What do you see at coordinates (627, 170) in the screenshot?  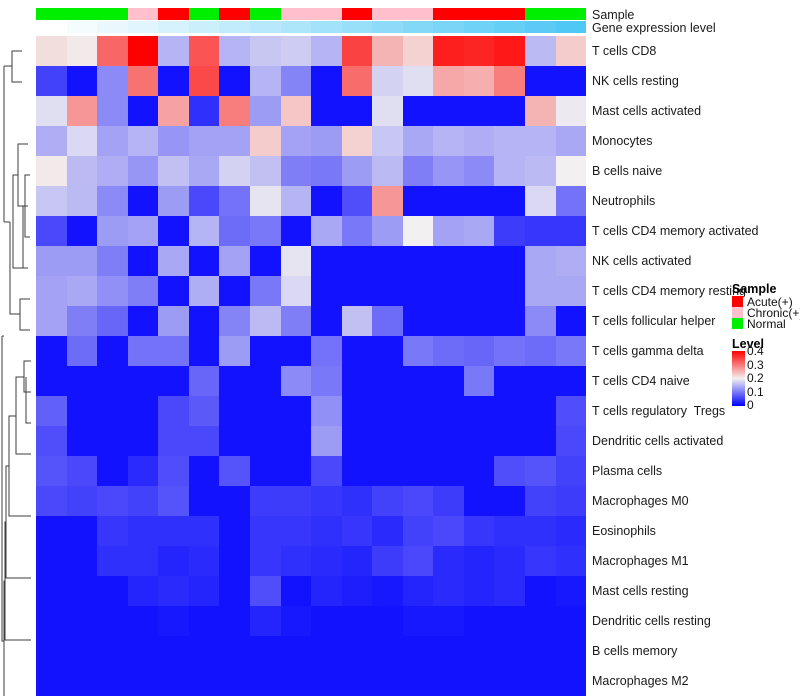 I see `row-label: B cells naive` at bounding box center [627, 170].